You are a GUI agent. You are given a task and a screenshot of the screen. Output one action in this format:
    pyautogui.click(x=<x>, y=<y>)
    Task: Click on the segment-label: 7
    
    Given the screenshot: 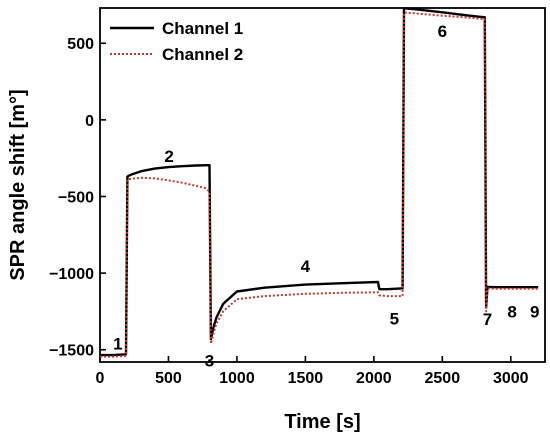 What is the action you would take?
    pyautogui.click(x=487, y=319)
    